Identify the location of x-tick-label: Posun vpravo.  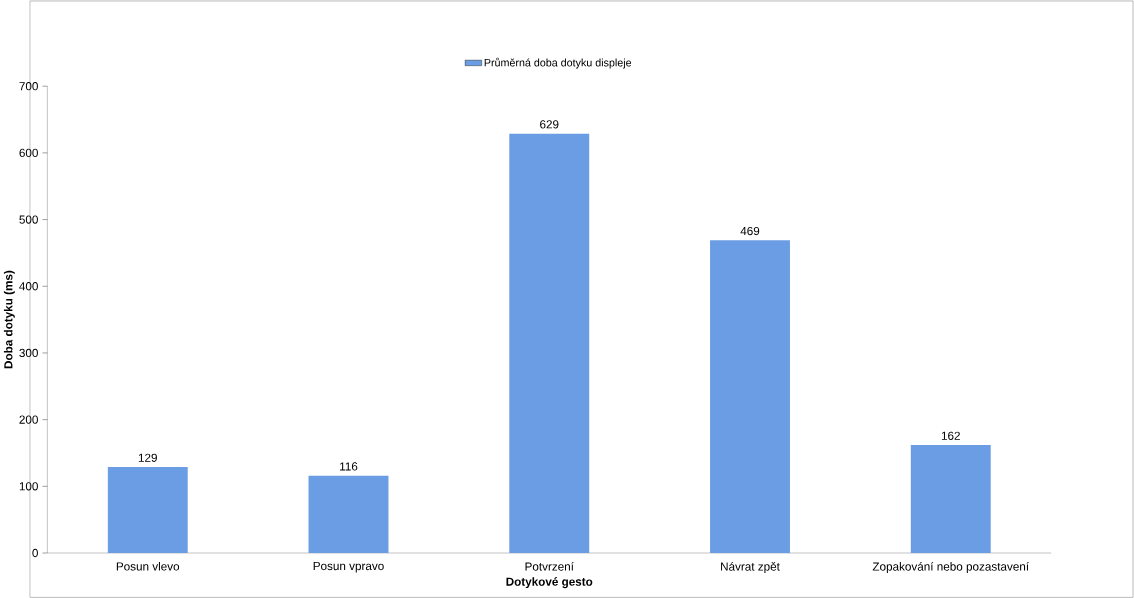
(348, 567).